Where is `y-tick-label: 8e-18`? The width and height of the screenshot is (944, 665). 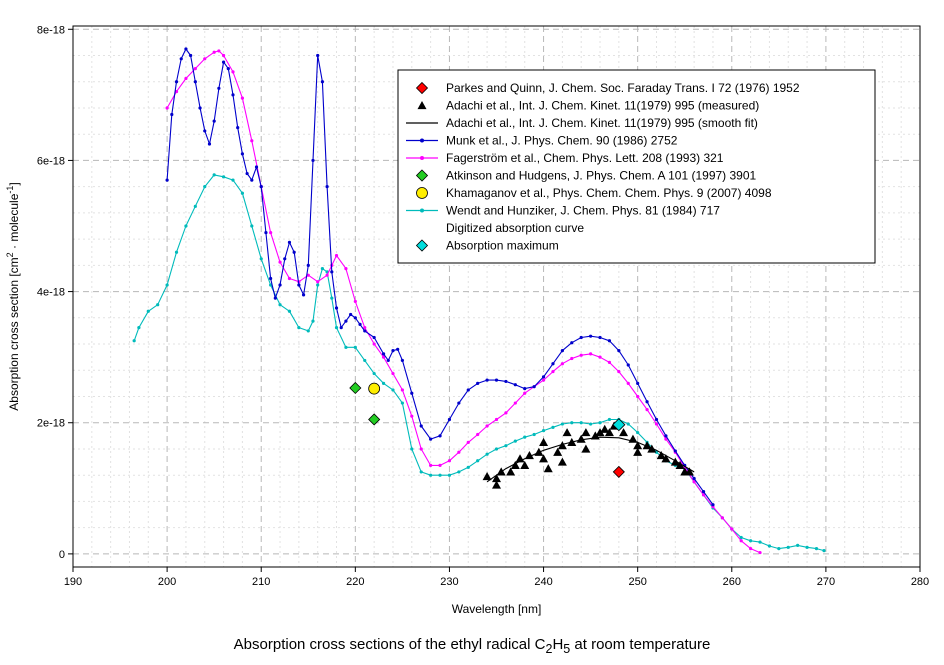 y-tick-label: 8e-18 is located at coordinates (51, 30).